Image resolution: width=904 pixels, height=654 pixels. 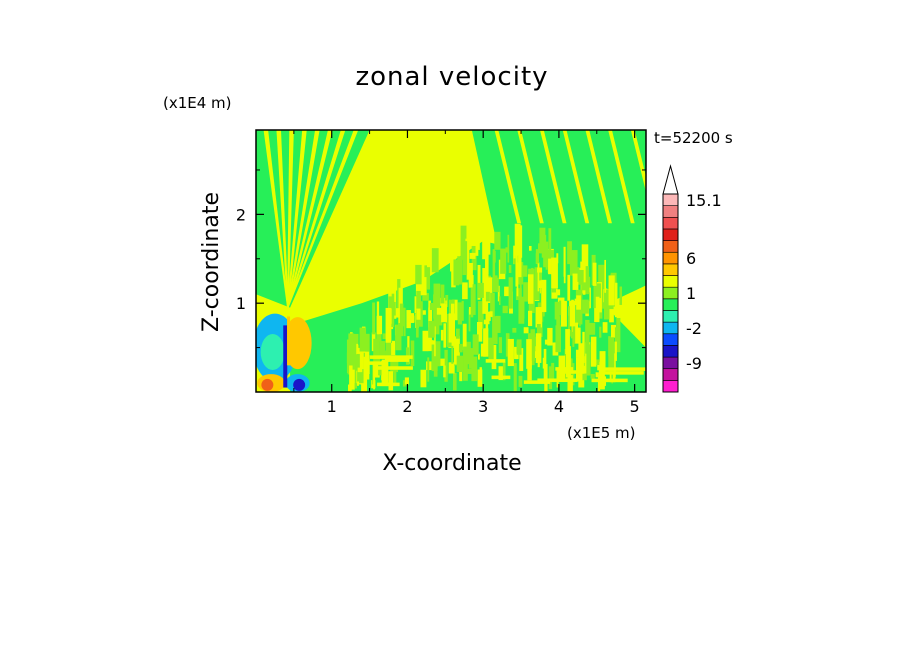 I want to click on colorbar-tick-label: -9, so click(x=694, y=363).